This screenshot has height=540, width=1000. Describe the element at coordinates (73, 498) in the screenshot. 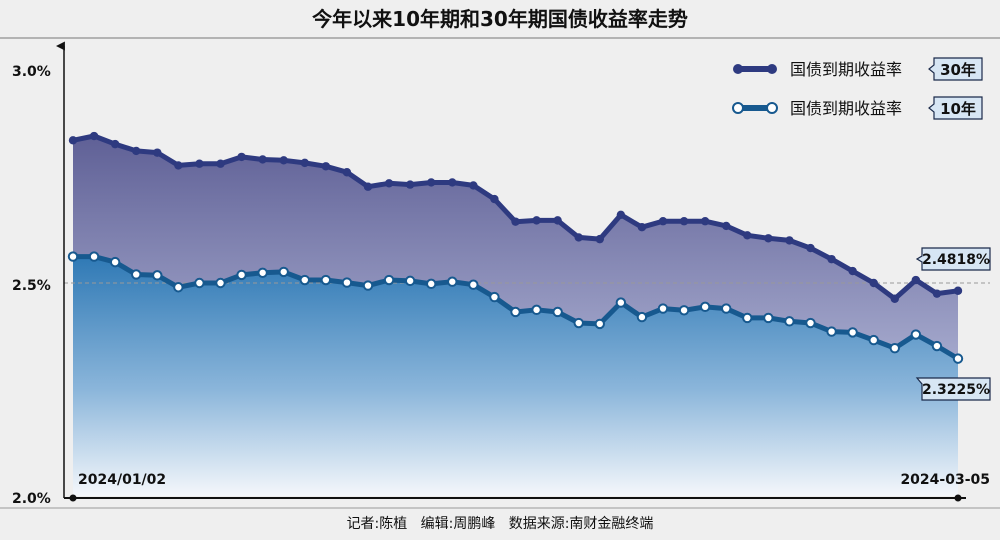

I see `x-axis-start-dot` at that location.